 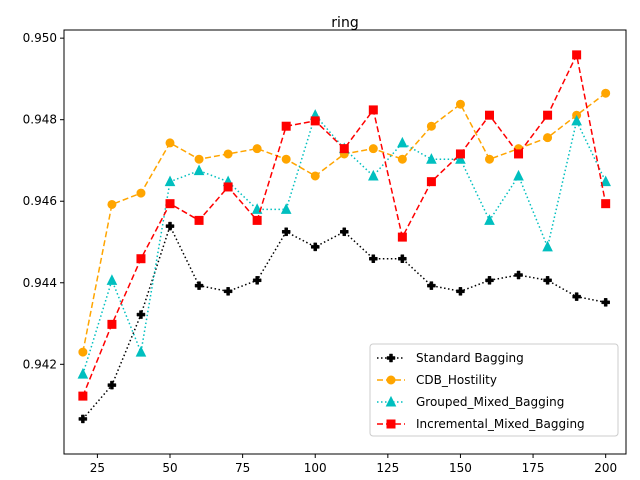 I want to click on x-tick-label: 200, so click(x=605, y=468).